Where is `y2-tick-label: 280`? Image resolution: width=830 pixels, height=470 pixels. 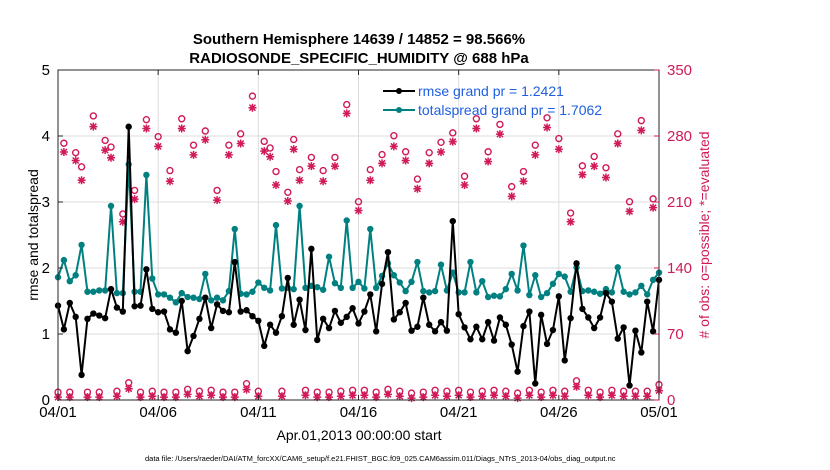
y2-tick-label: 280 is located at coordinates (679, 136).